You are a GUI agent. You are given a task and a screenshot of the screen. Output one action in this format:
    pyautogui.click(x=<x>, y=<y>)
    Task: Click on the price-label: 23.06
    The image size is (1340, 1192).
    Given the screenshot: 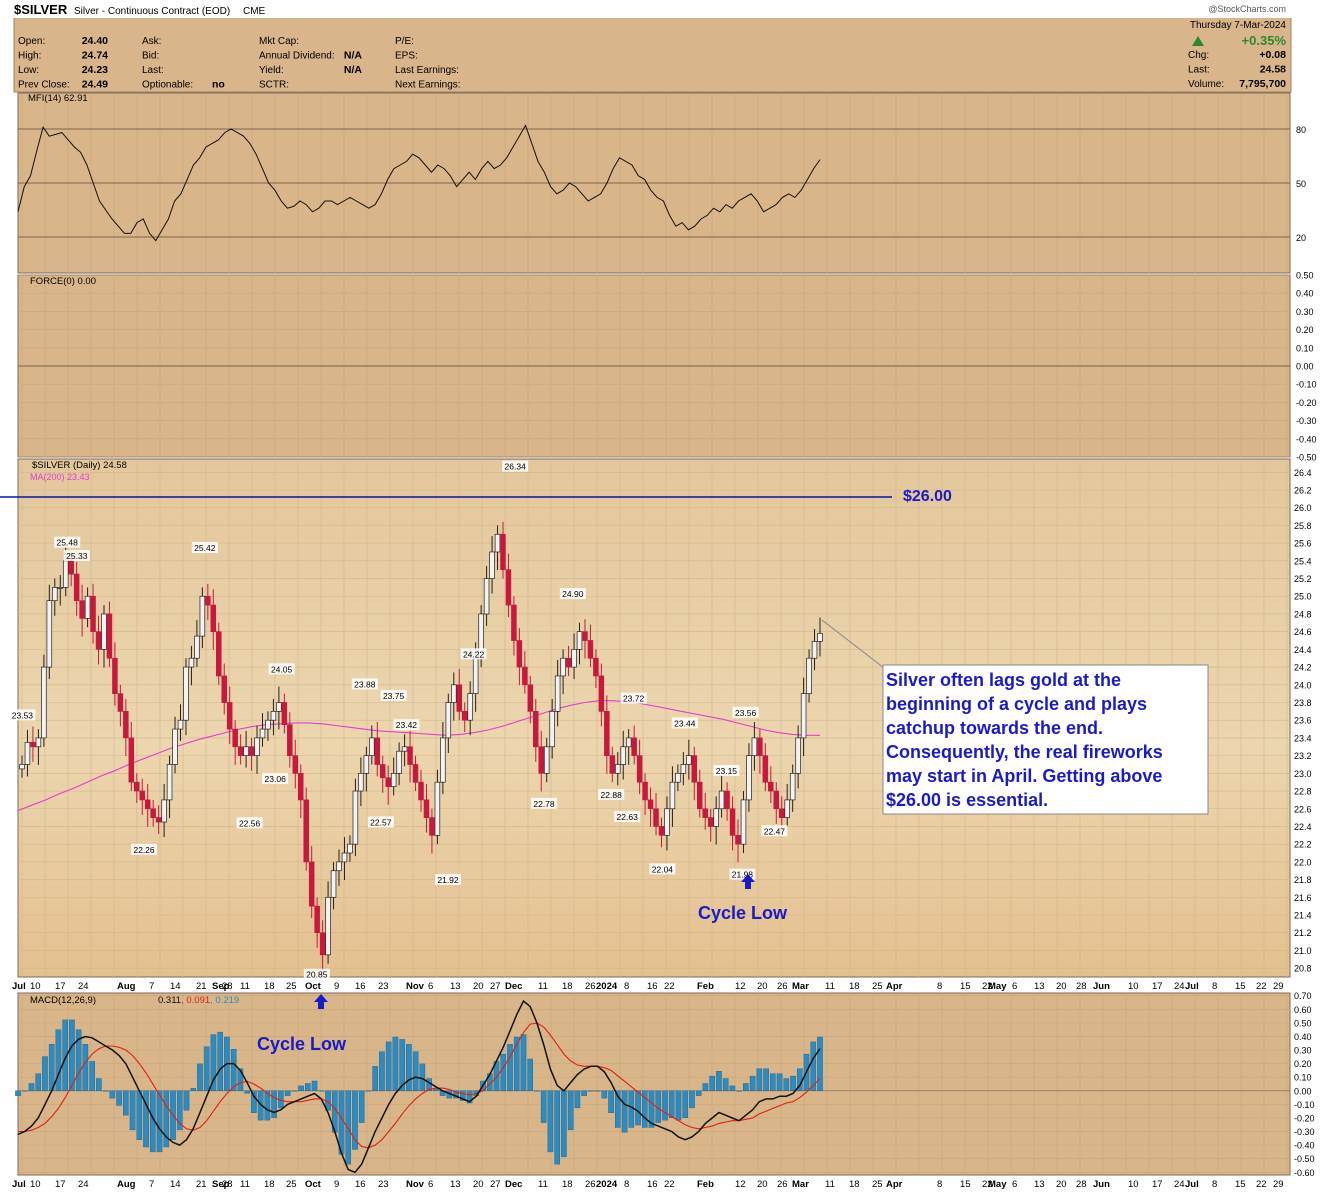 What is the action you would take?
    pyautogui.click(x=276, y=779)
    